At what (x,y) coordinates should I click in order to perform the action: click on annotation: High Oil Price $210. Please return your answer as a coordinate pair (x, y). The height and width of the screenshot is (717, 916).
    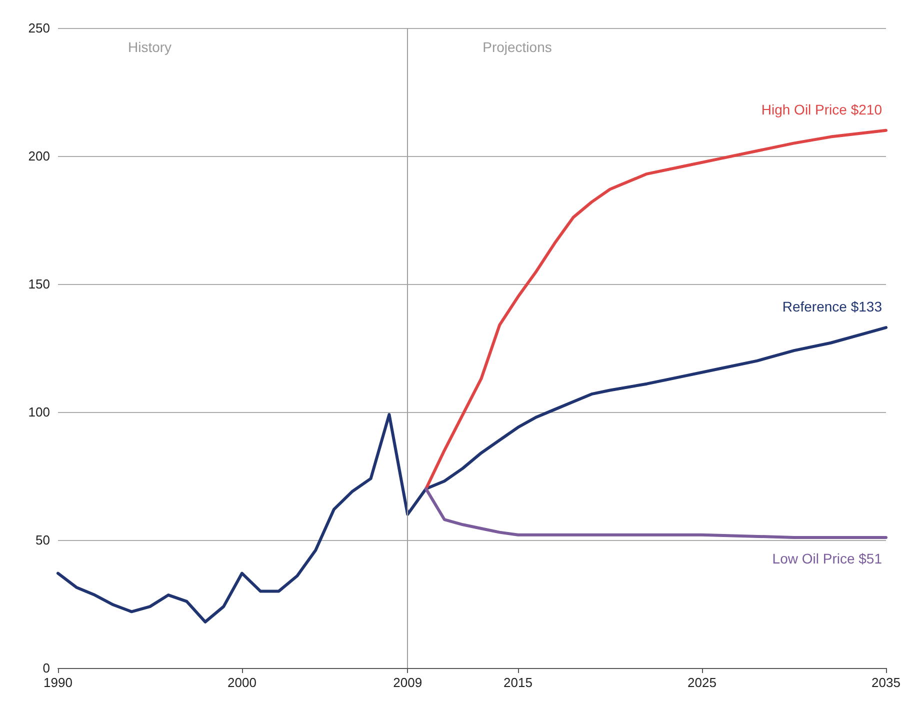
    Looking at the image, I should click on (821, 109).